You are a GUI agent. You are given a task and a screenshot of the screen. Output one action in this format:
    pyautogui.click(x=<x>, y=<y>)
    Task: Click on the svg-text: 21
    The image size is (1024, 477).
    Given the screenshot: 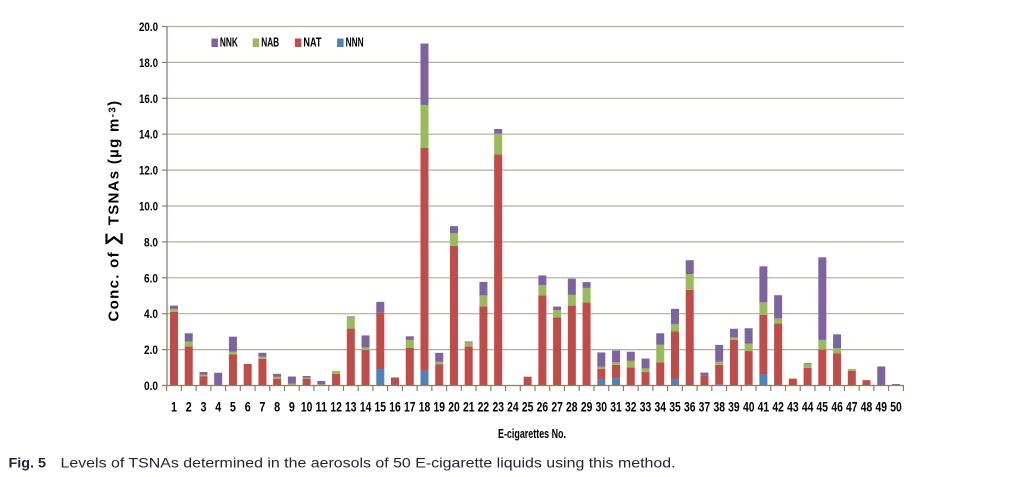 What is the action you would take?
    pyautogui.click(x=469, y=406)
    